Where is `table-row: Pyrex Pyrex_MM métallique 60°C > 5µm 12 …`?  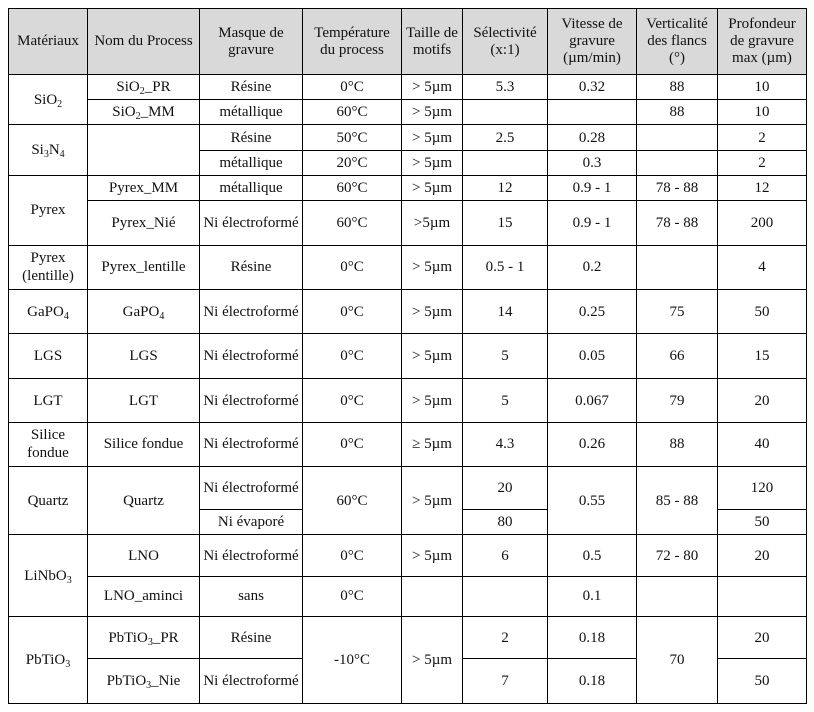
table-row: Pyrex Pyrex_MM métallique 60°C > 5µm 12 … is located at coordinates (407, 210).